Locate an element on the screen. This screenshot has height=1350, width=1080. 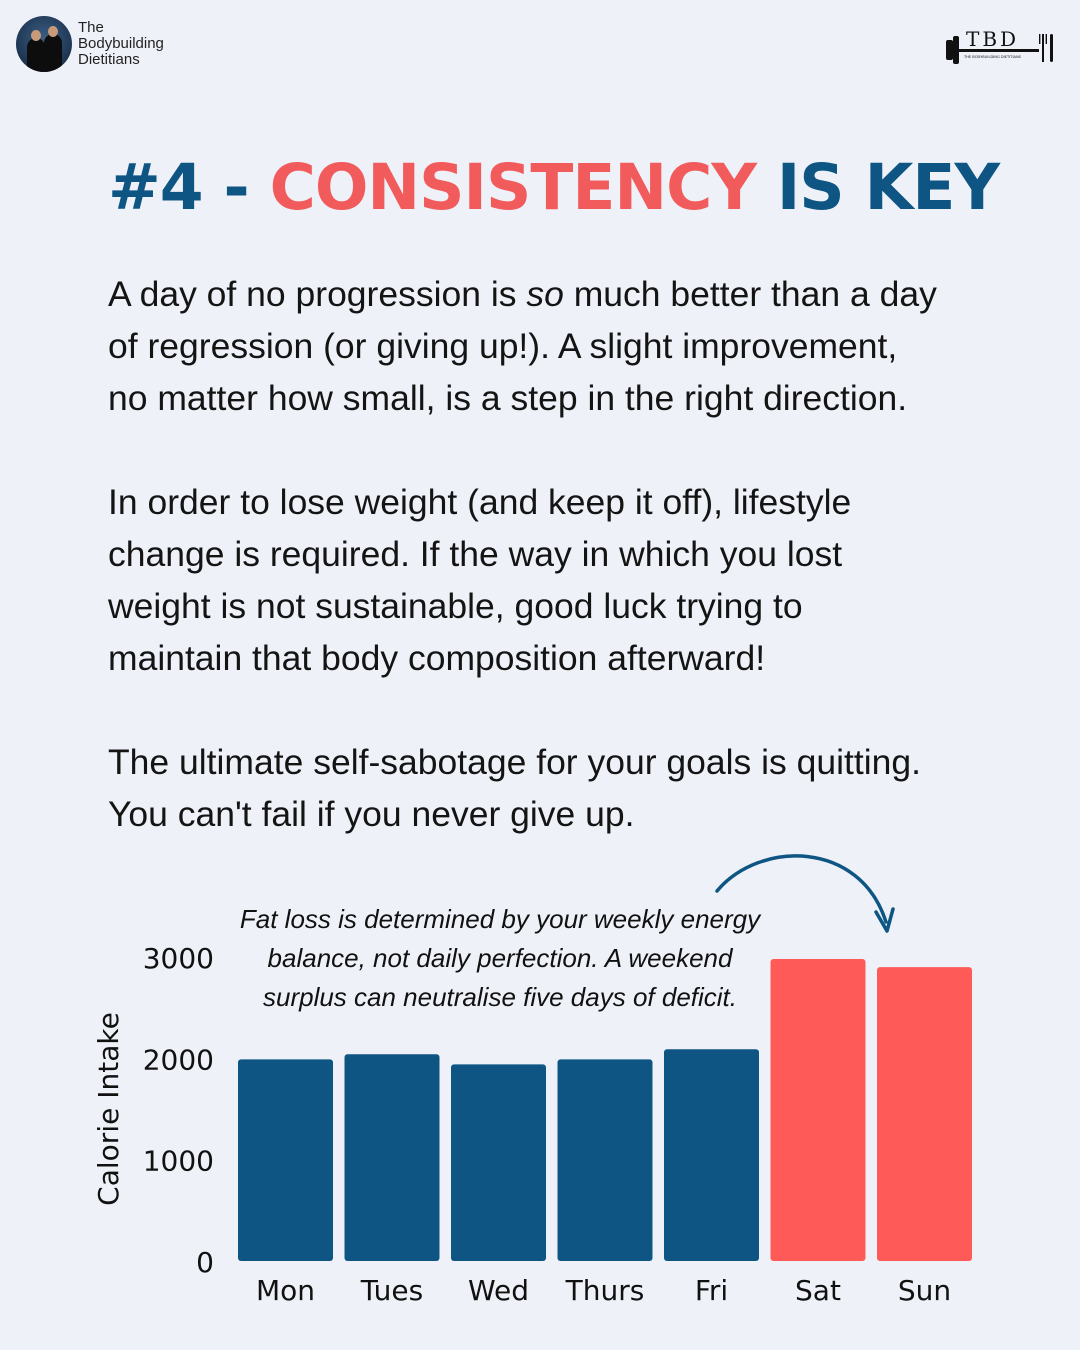
brand-name: The Bodybuilding Dietitians is located at coordinates (121, 44).